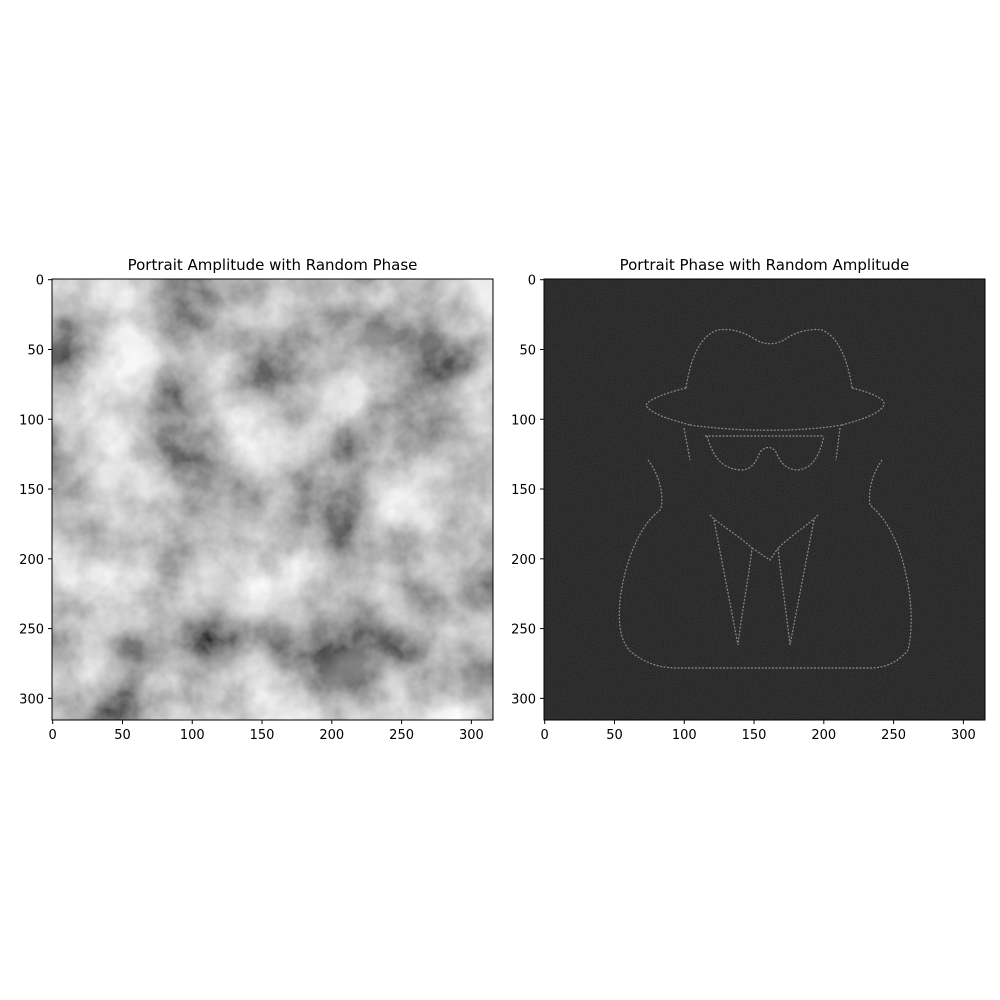 Image resolution: width=1000 pixels, height=1000 pixels. Describe the element at coordinates (754, 735) in the screenshot. I see `right-x-tick-label: 150` at that location.